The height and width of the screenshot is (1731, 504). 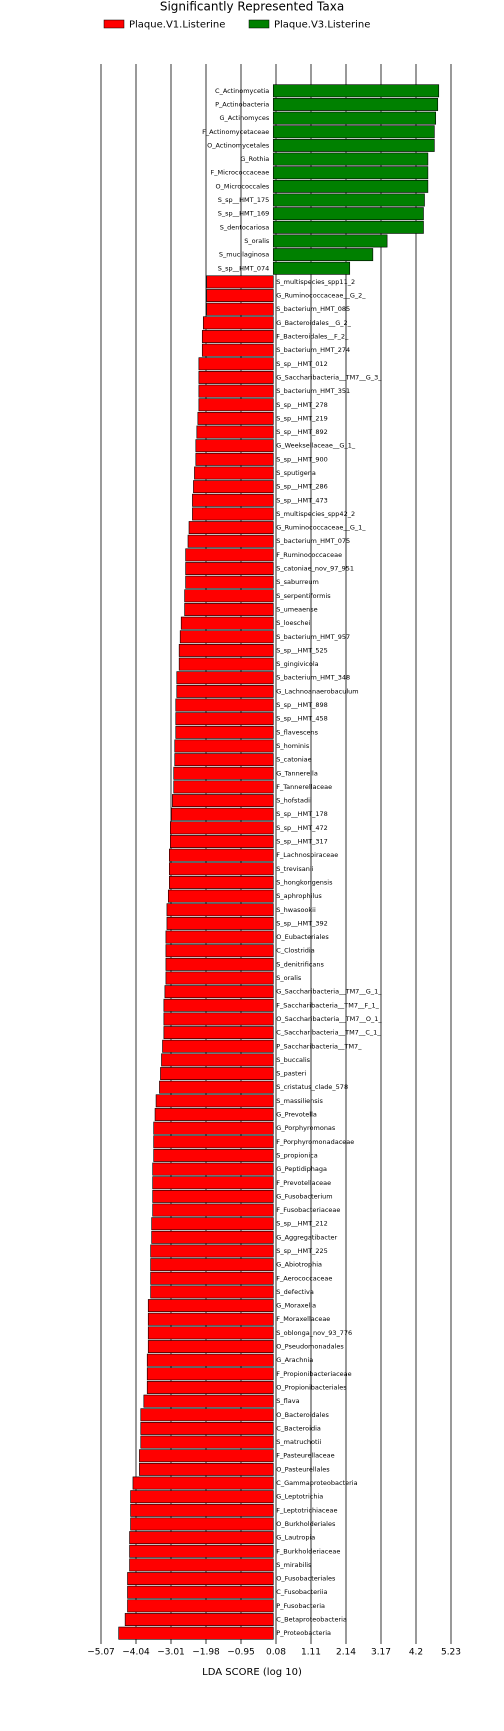 What do you see at coordinates (316, 446) in the screenshot?
I see `category-label: G_Weeksellaceae__G_1_` at bounding box center [316, 446].